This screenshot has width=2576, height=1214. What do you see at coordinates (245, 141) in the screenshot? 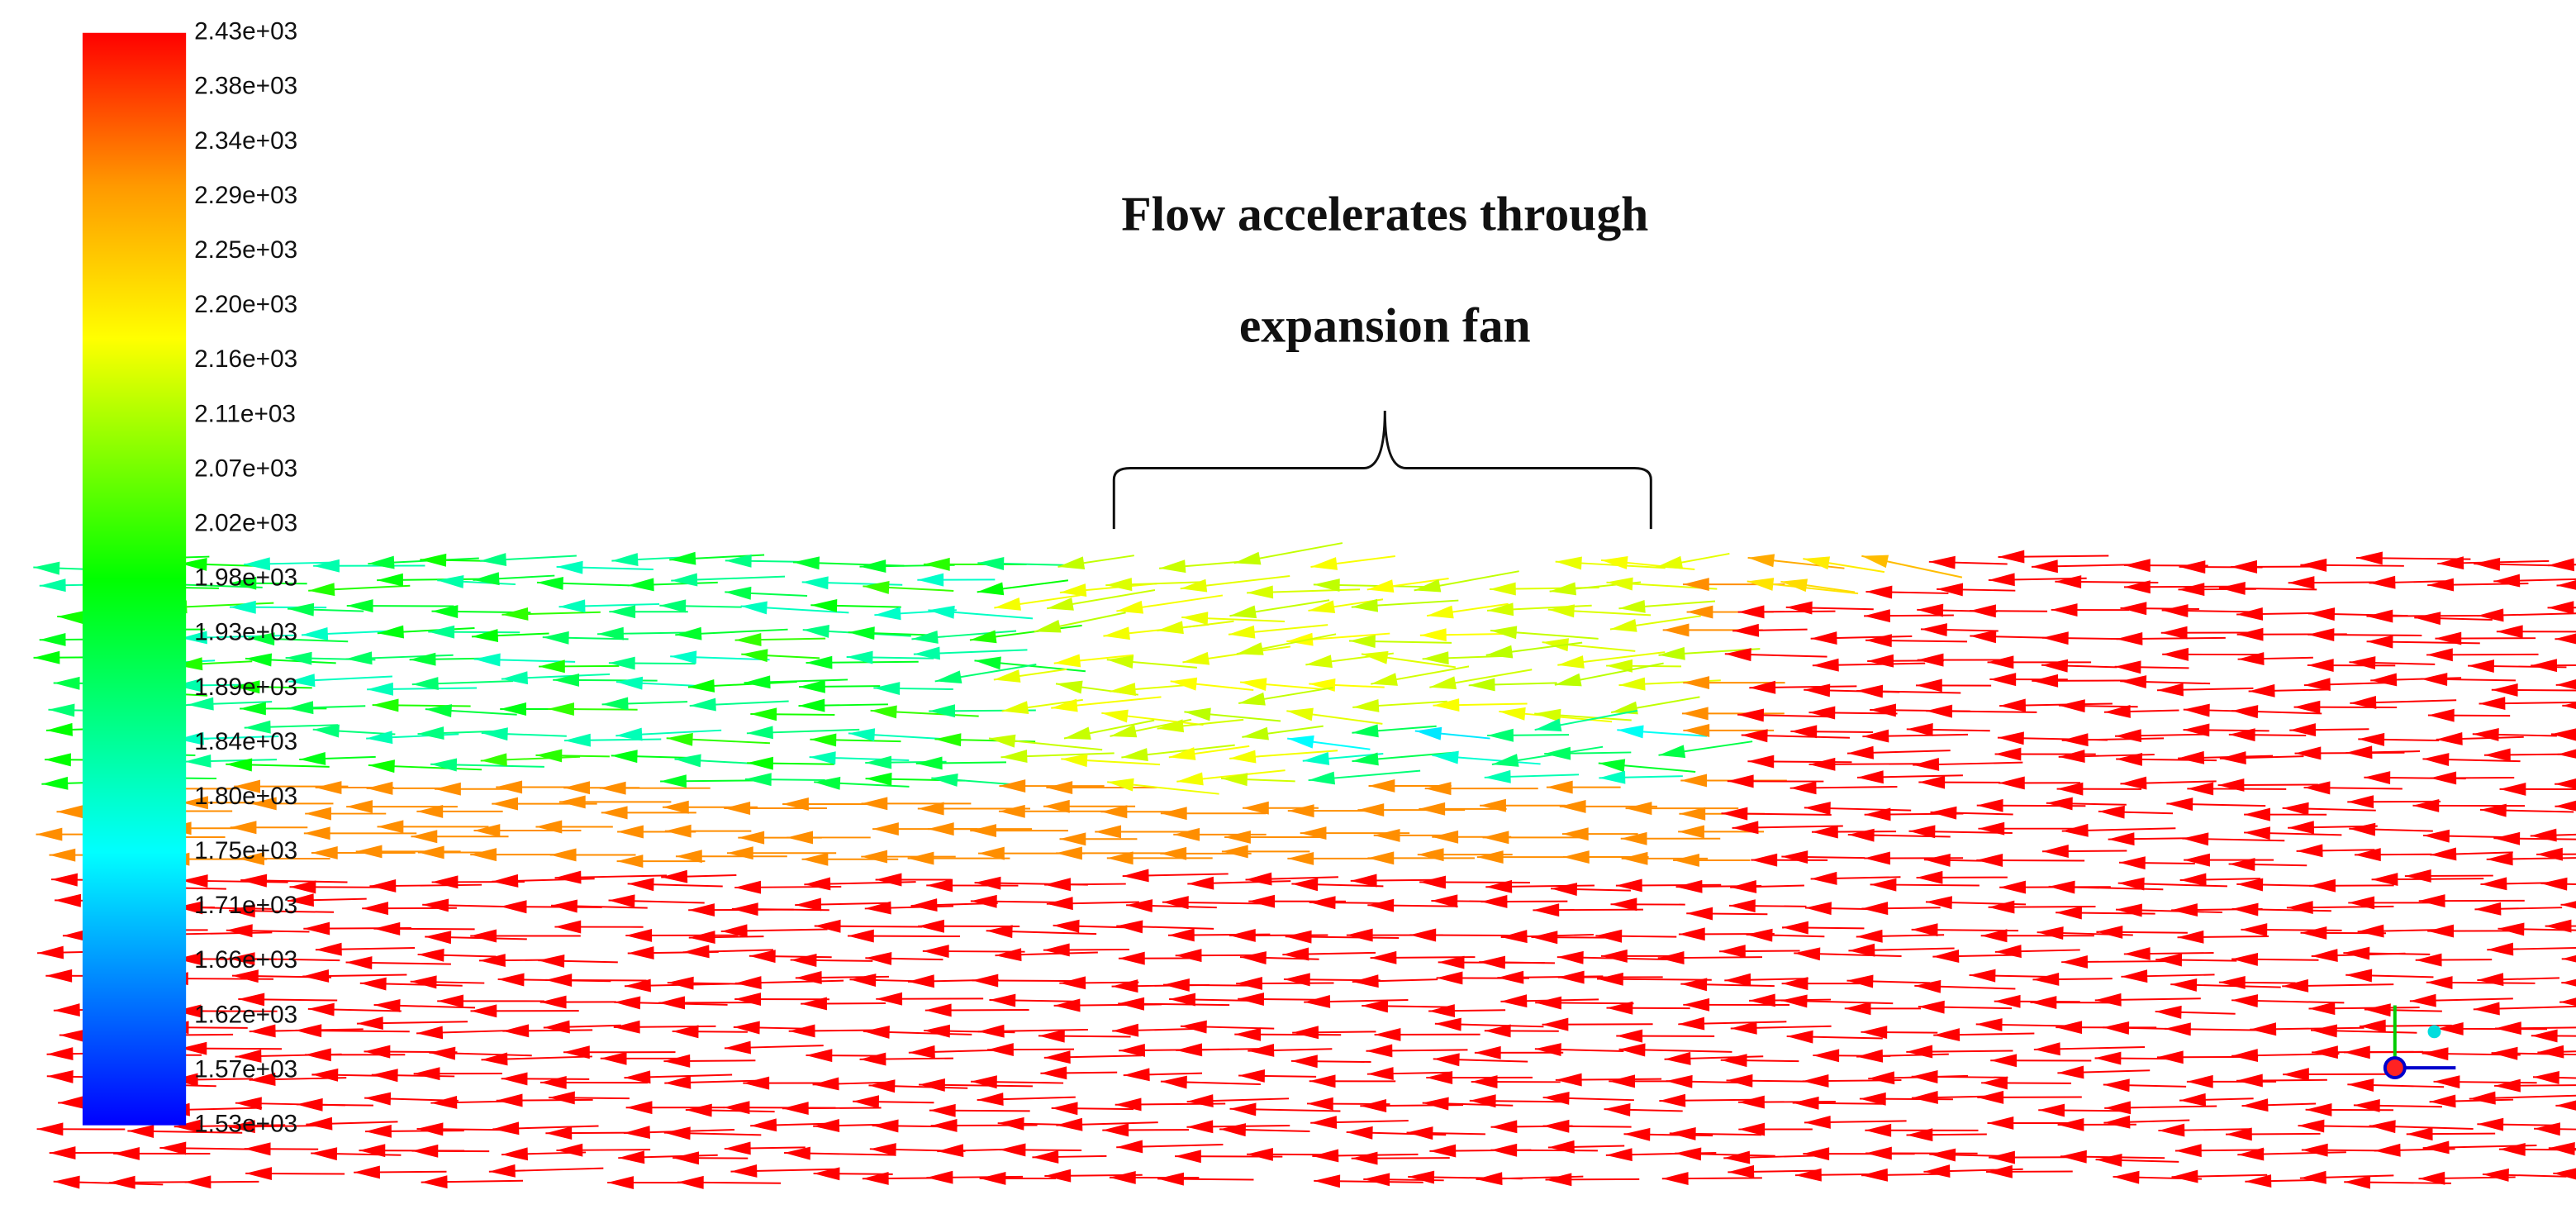
I see `colorbar-label: 2.34e+03` at bounding box center [245, 141].